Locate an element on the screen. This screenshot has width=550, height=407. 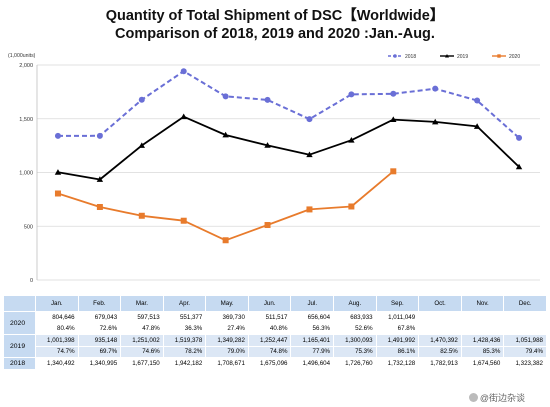
value-cell: 1,674,560 is located at coordinates (482, 363).